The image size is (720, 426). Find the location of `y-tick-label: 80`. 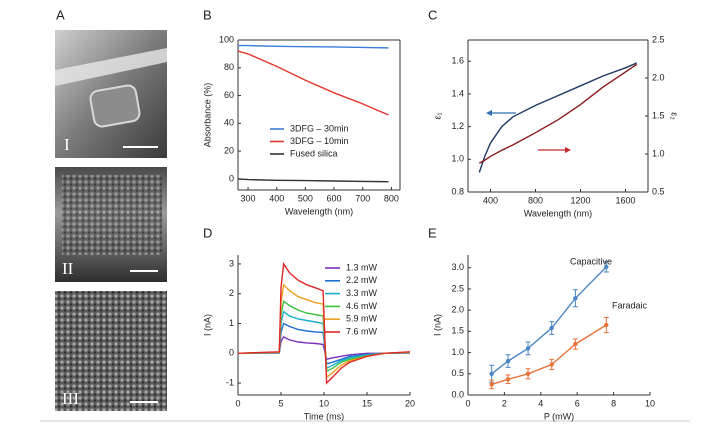

y-tick-label: 80 is located at coordinates (229, 67).